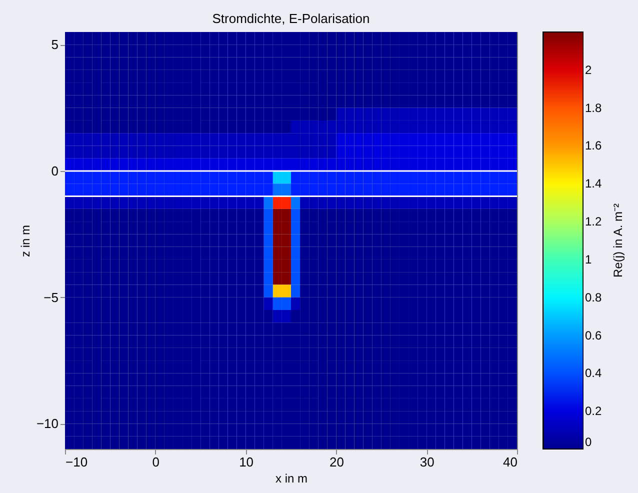 Image resolution: width=638 pixels, height=493 pixels. I want to click on chart-title: Stromdichte, E-Polarisation, so click(291, 18).